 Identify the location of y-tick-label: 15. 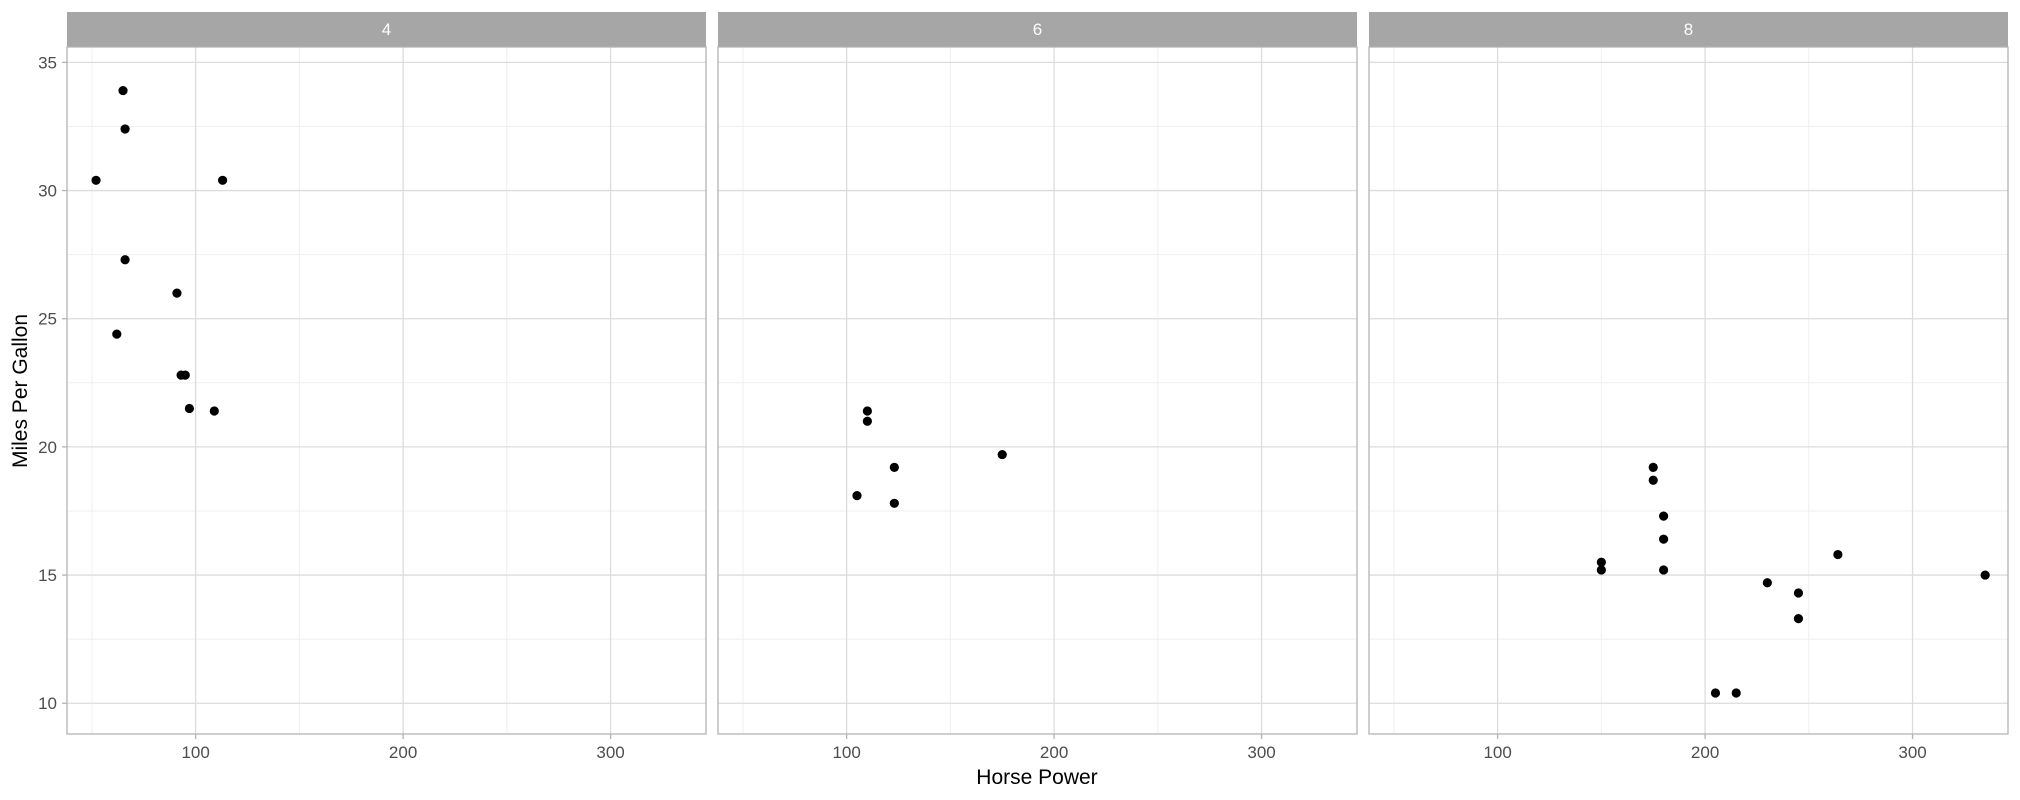
(47, 575).